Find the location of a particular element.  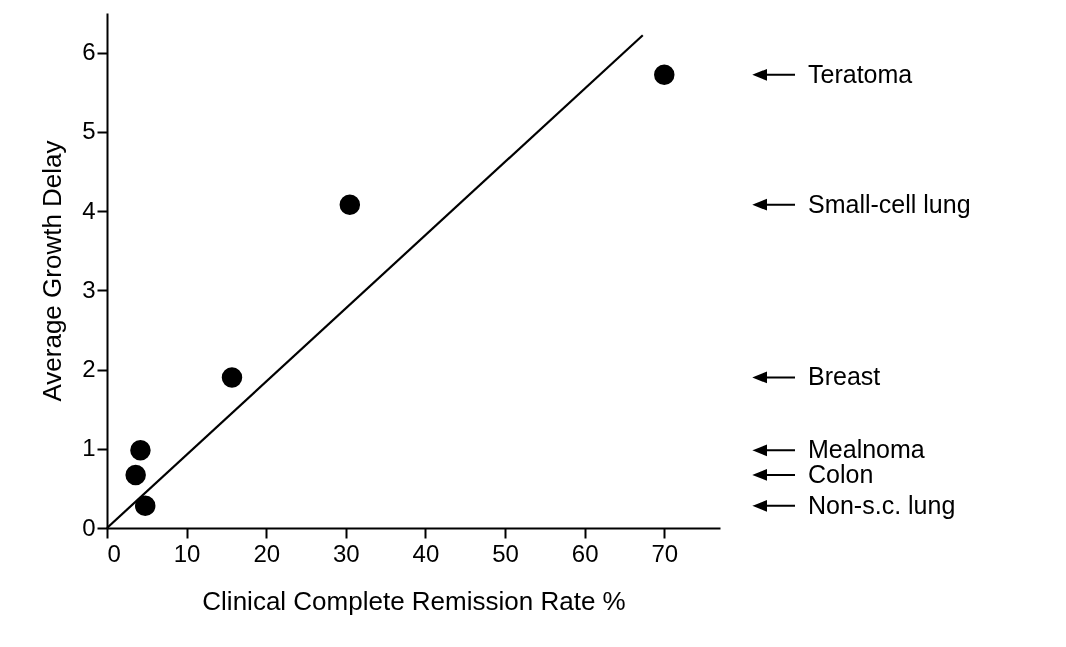

y-tick-label: 2 is located at coordinates (89, 369).